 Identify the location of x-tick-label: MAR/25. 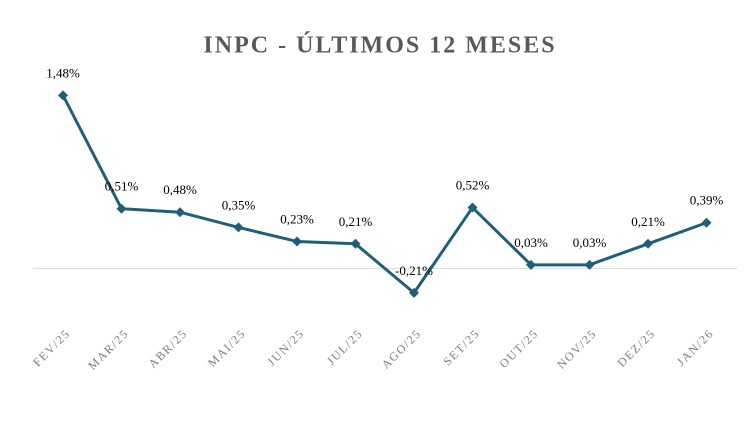
(108, 349).